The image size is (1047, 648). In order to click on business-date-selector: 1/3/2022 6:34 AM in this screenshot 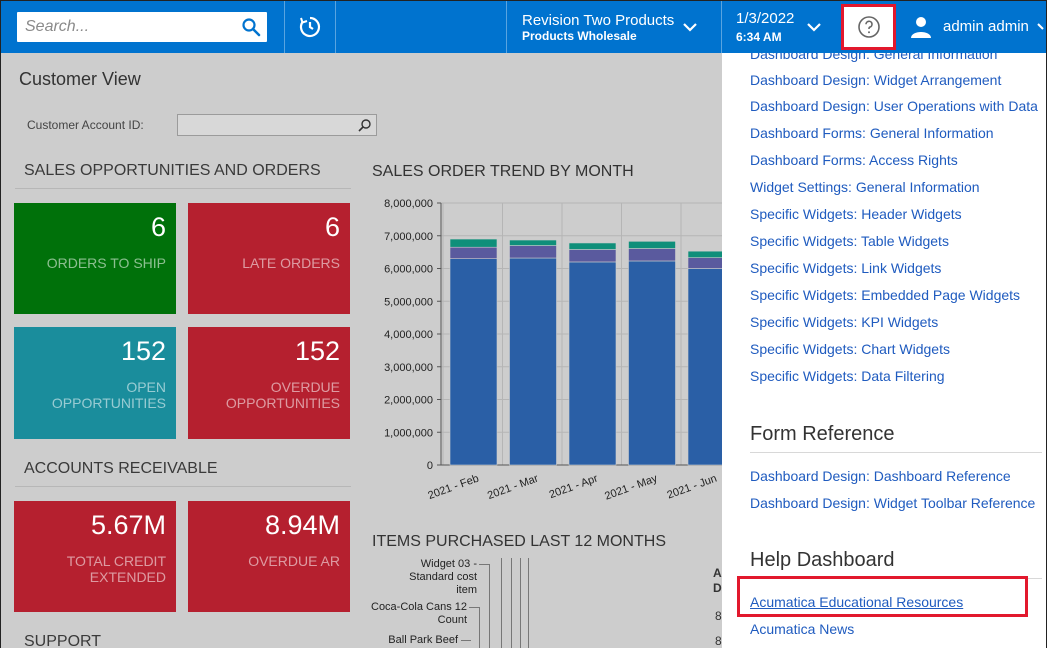, I will do `click(780, 27)`.